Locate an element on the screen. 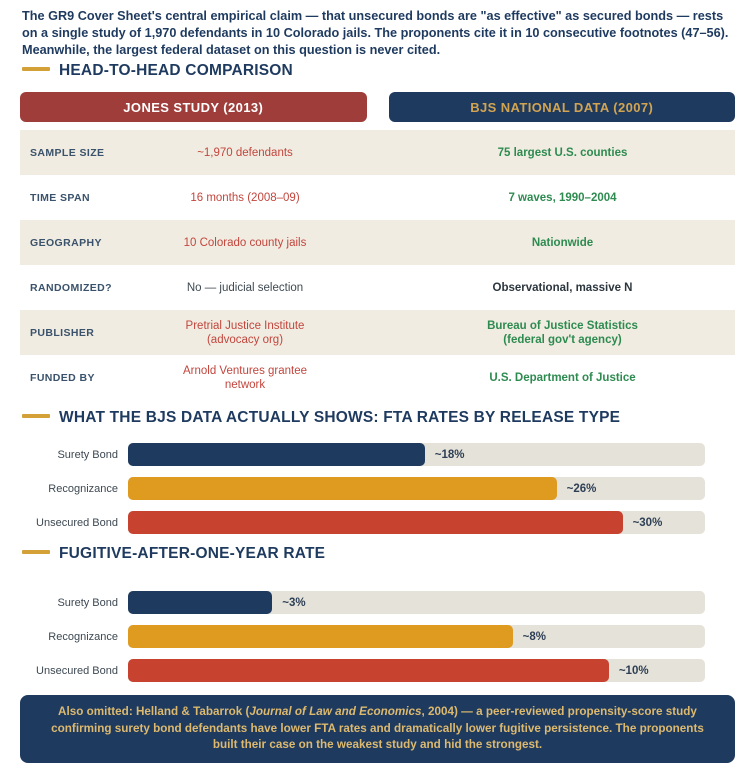 The image size is (754, 763). jones-value: No — judicial selection is located at coordinates (245, 287).